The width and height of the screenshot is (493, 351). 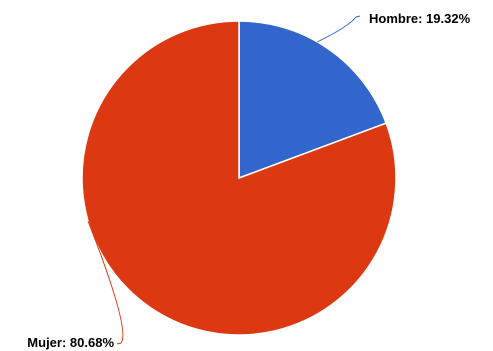 What do you see at coordinates (313, 100) in the screenshot?
I see `pie-slice-hombre` at bounding box center [313, 100].